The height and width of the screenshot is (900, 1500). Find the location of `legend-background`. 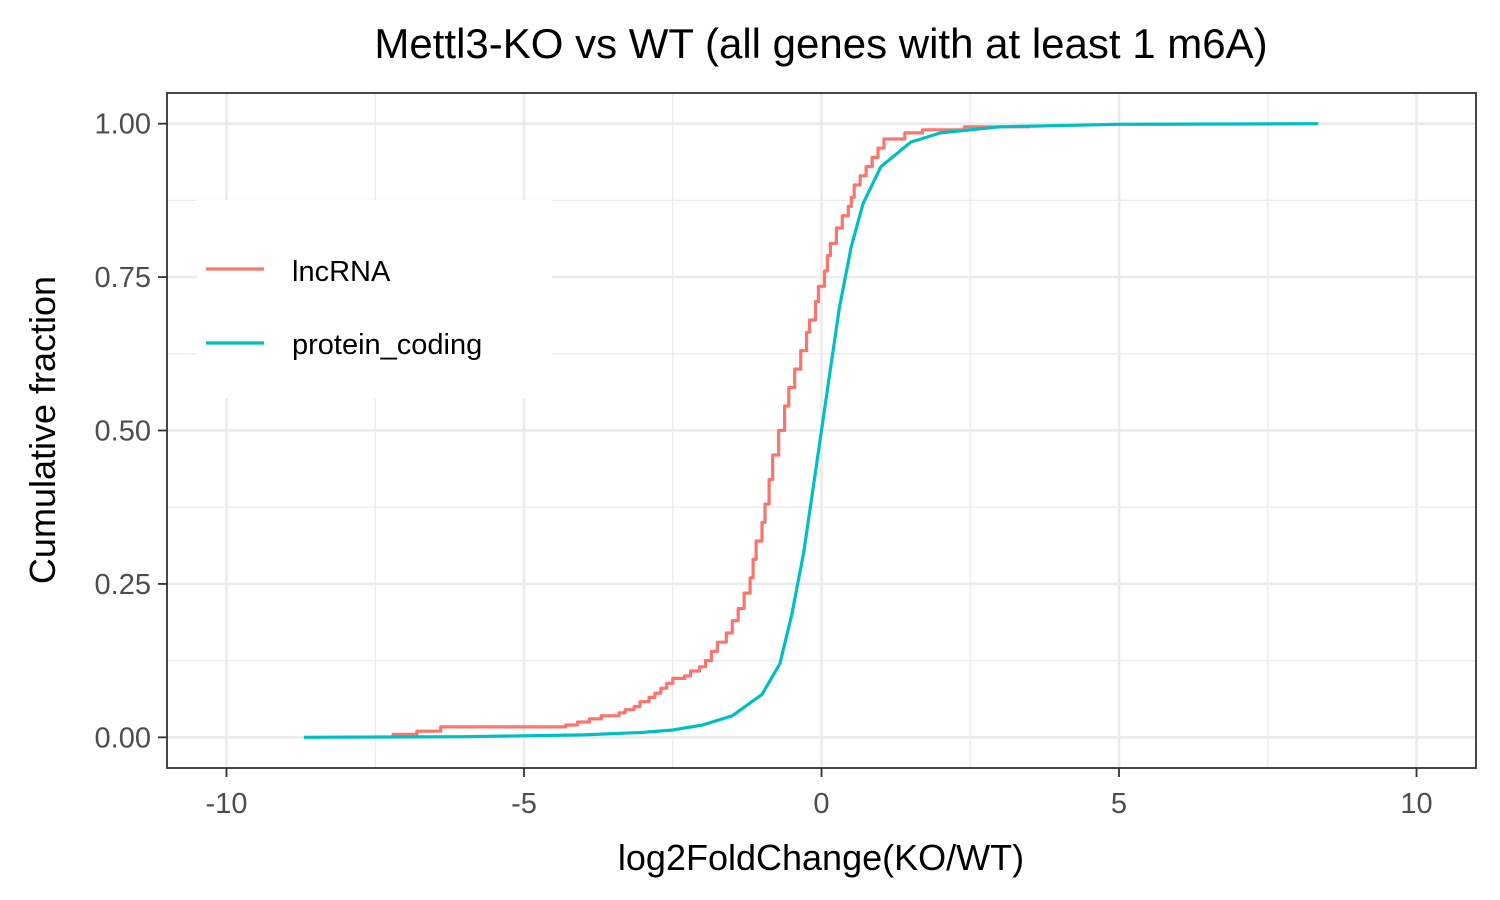

legend-background is located at coordinates (374, 299).